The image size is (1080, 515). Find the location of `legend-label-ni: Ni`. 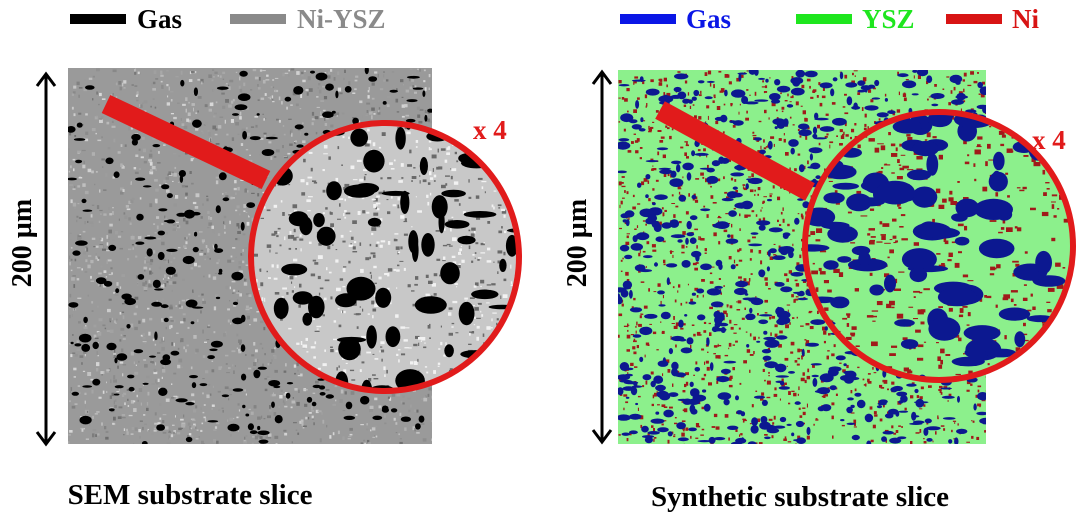

legend-label-ni: Ni is located at coordinates (1025, 19).